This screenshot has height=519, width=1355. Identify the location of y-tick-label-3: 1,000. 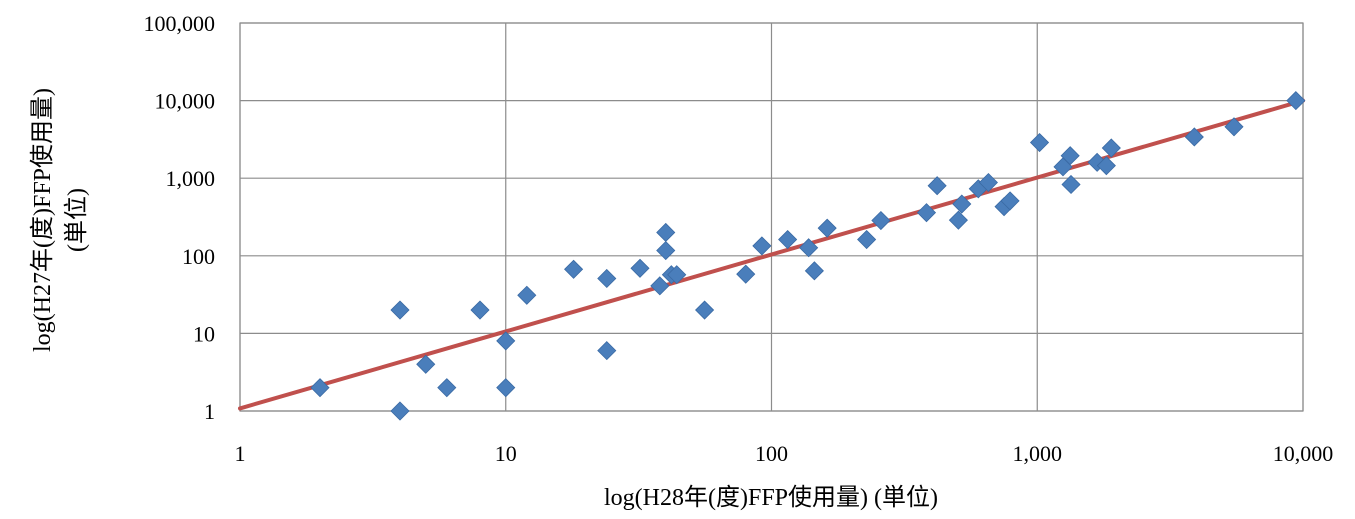
(191, 178).